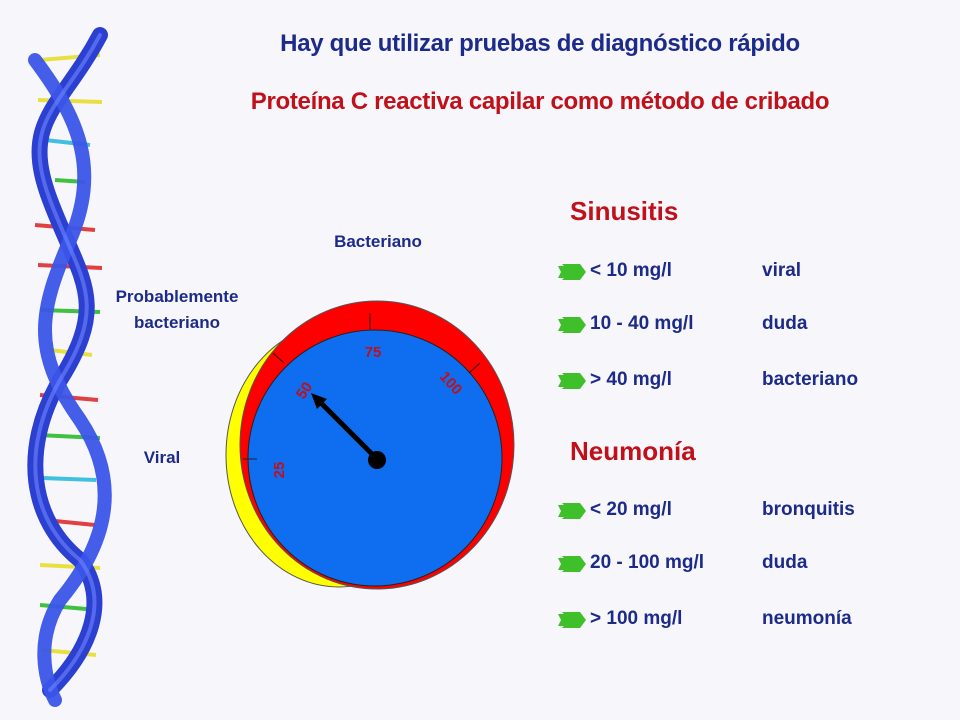 The image size is (960, 720). What do you see at coordinates (738, 620) in the screenshot?
I see `neumonia-row: > 100 mg/l neumonía` at bounding box center [738, 620].